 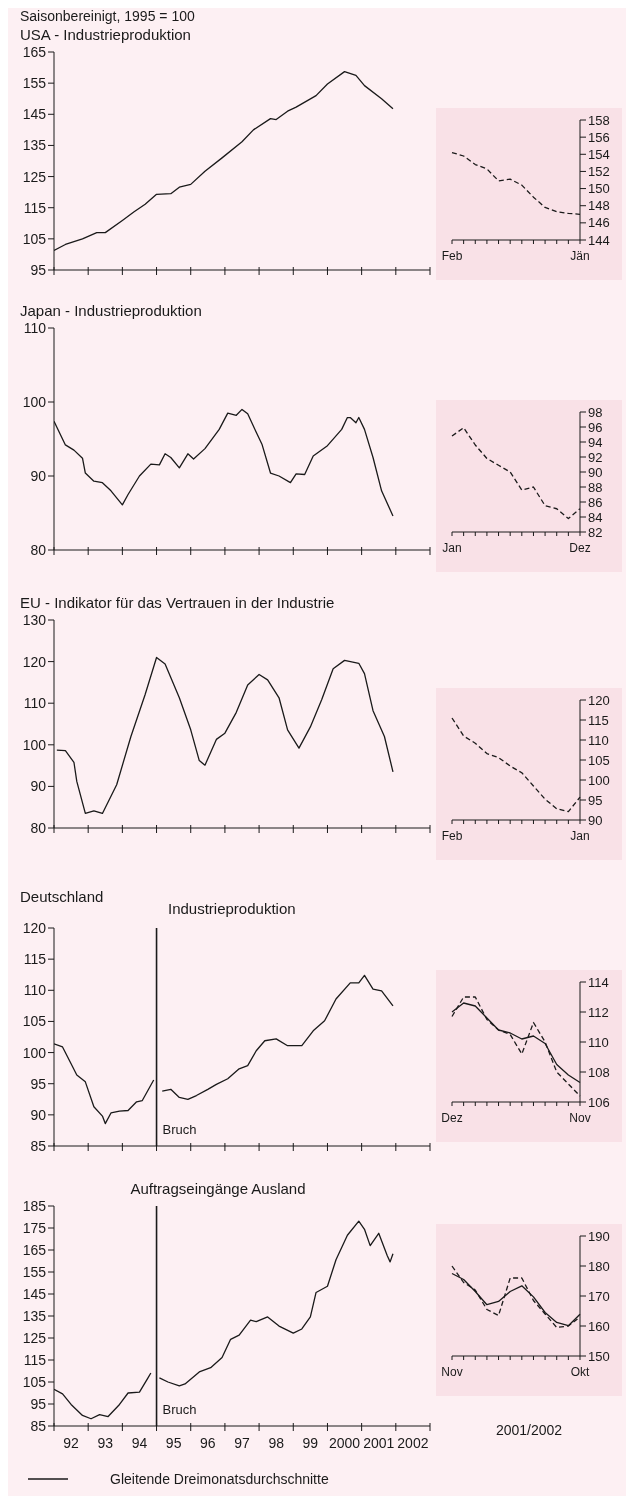 What do you see at coordinates (580, 256) in the screenshot?
I see `x-tick-label: Jän` at bounding box center [580, 256].